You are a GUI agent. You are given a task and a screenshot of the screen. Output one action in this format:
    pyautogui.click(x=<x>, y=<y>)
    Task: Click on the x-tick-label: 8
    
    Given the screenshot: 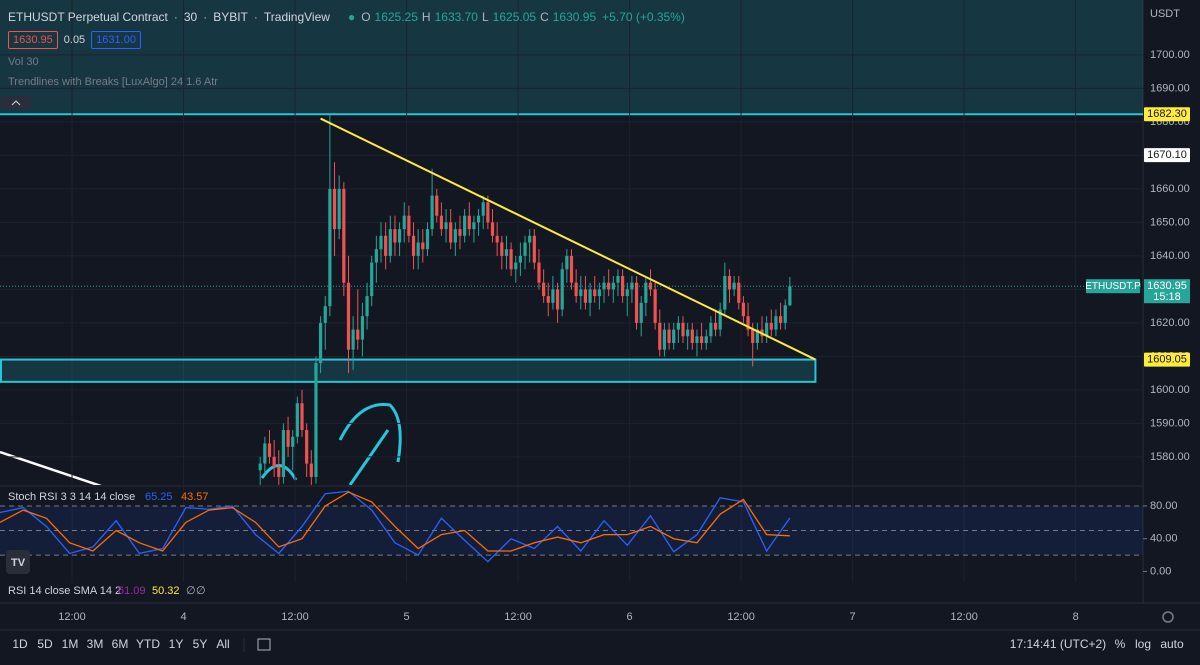 What is the action you would take?
    pyautogui.click(x=1076, y=617)
    